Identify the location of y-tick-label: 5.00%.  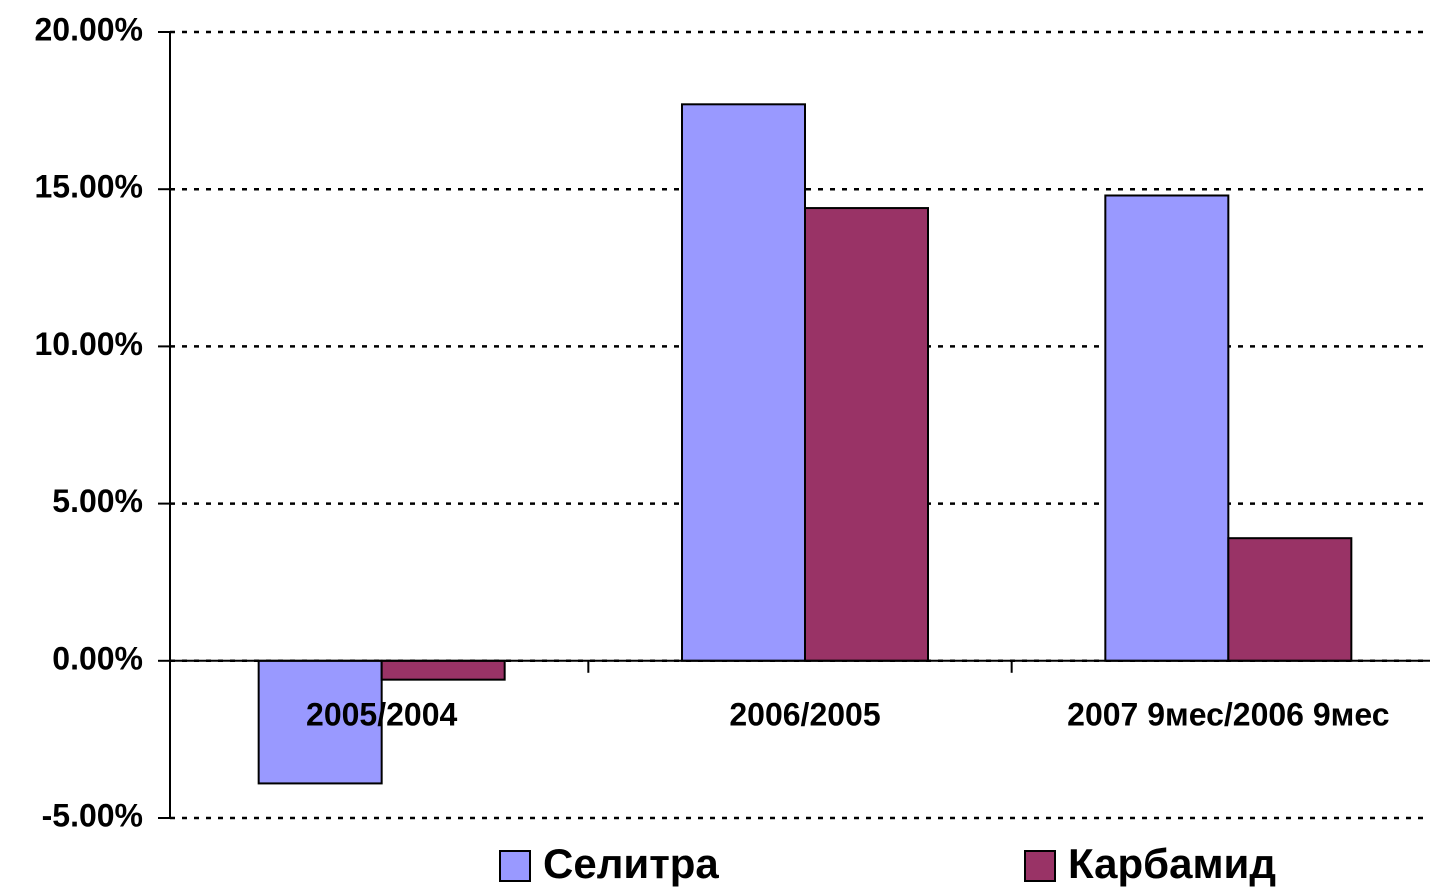
(97, 501).